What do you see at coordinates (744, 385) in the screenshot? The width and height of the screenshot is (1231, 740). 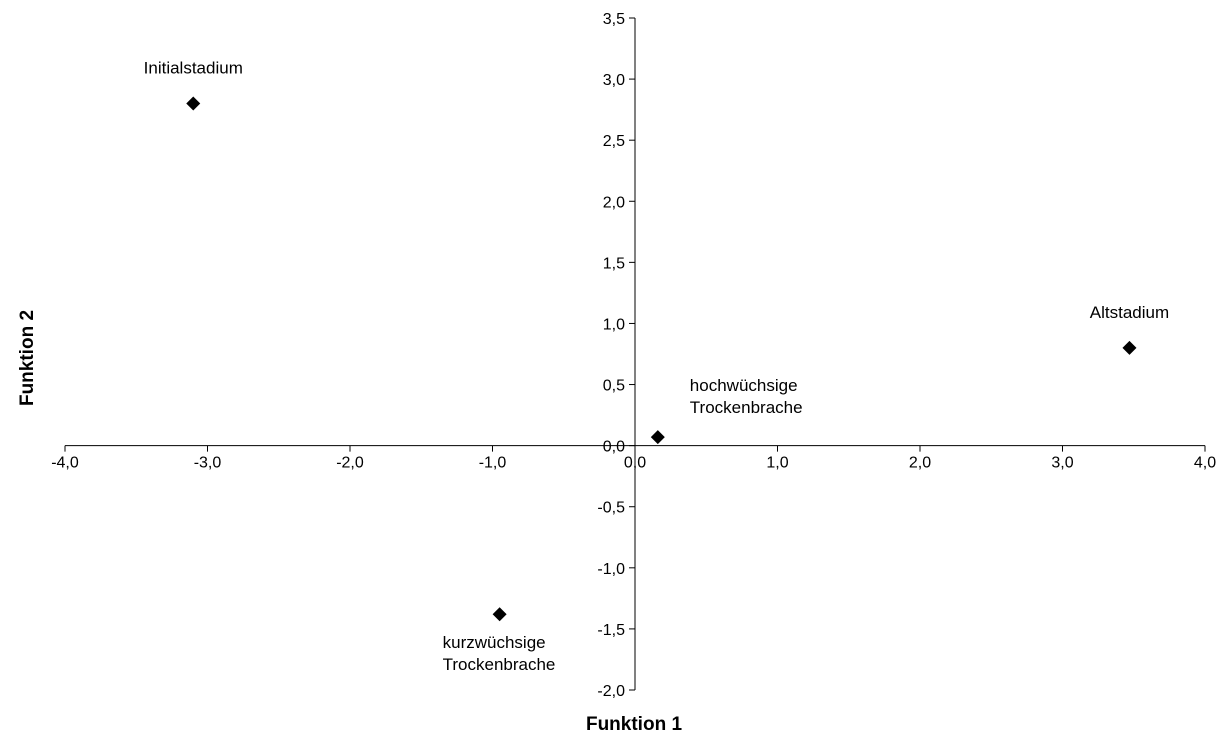 I see `point-label-line: hochwüchsige` at bounding box center [744, 385].